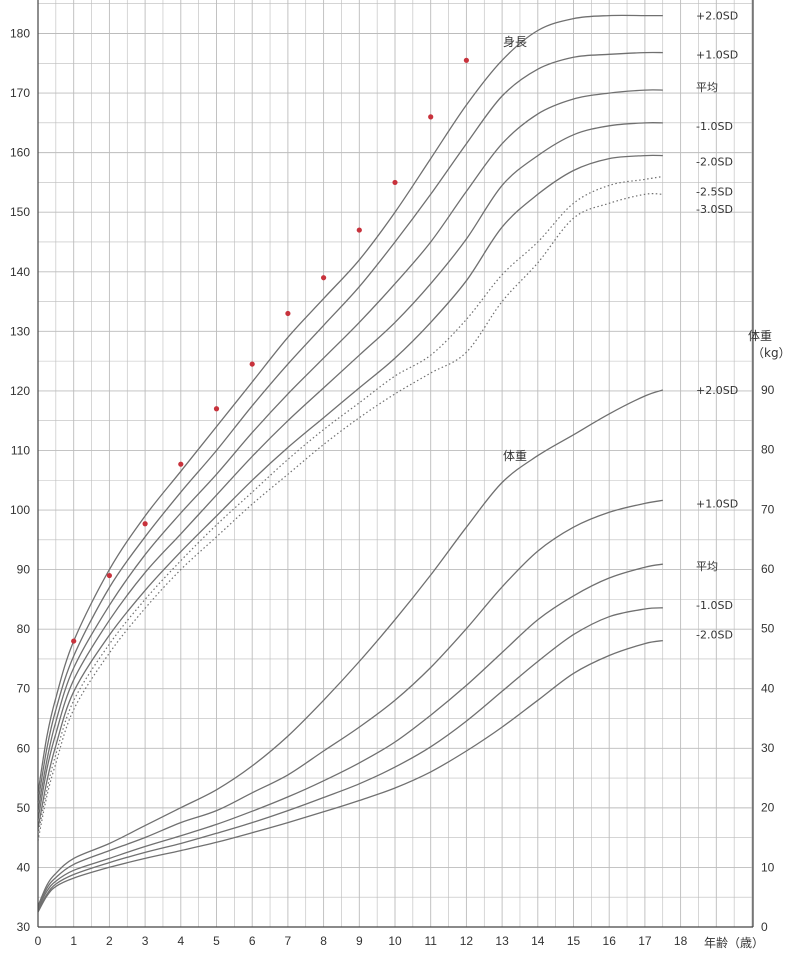 The image size is (785, 957). I want to click on height-curve-label: -2.5SD, so click(714, 191).